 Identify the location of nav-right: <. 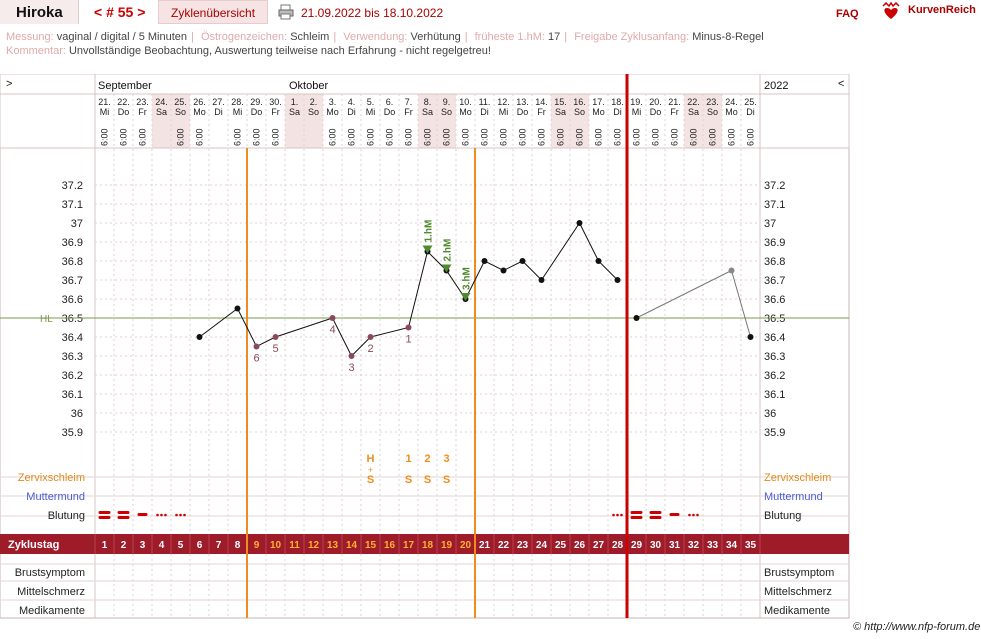
(841, 84).